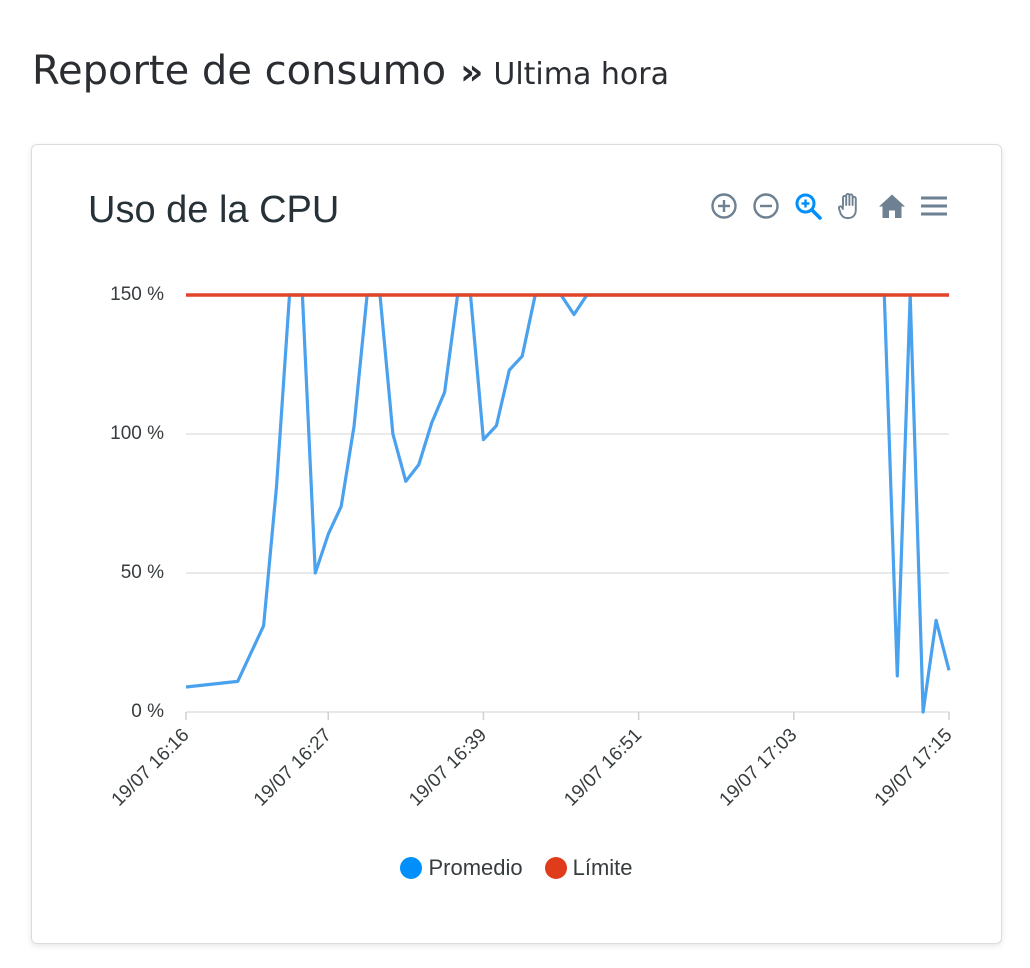 The image size is (1030, 968). I want to click on page-subtitle: Ultima hora, so click(581, 74).